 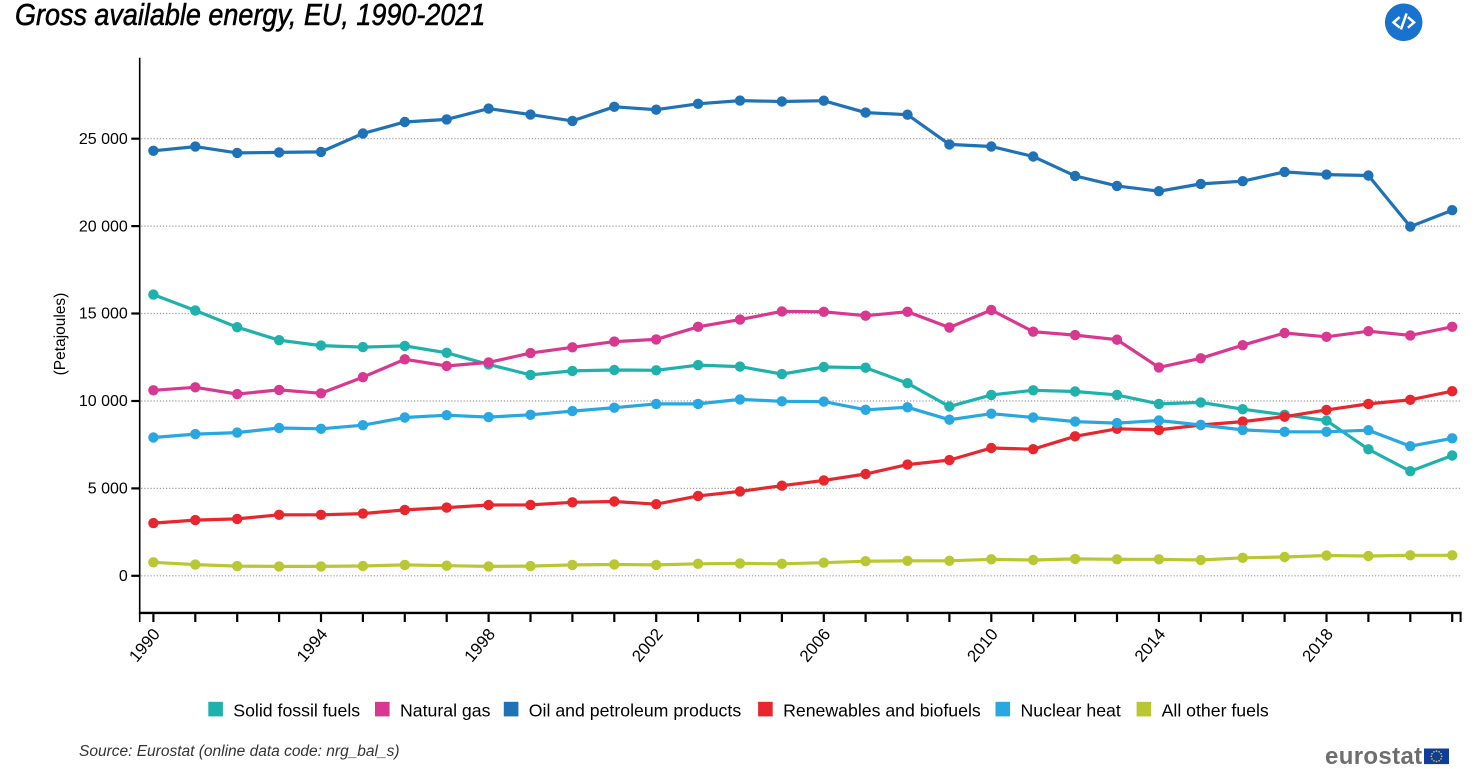 I want to click on svg-text: Oil and petroleum products, so click(x=635, y=711).